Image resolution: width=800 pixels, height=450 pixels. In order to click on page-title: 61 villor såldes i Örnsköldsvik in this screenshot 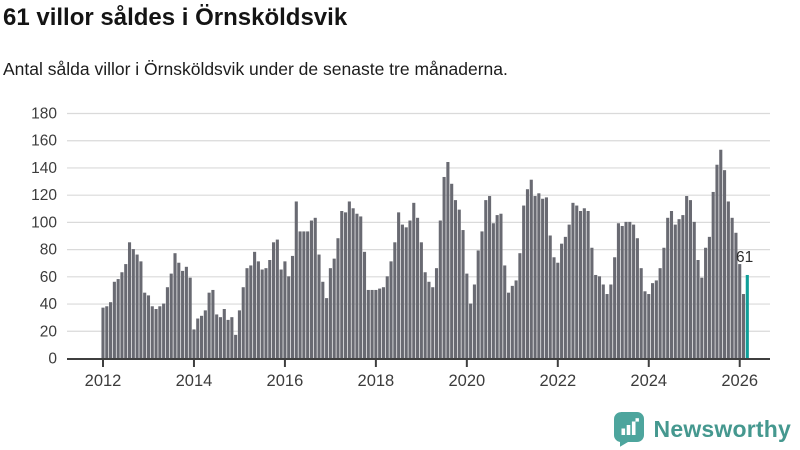, I will do `click(175, 17)`.